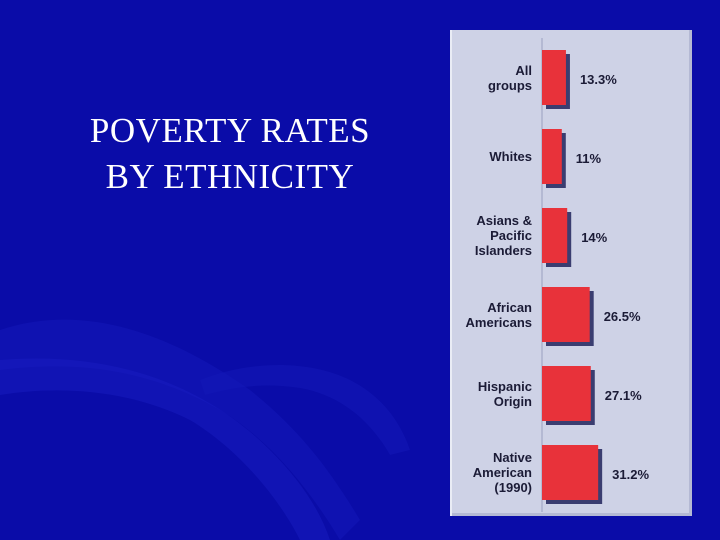 The width and height of the screenshot is (720, 540). What do you see at coordinates (510, 156) in the screenshot?
I see `category-label: Whites` at bounding box center [510, 156].